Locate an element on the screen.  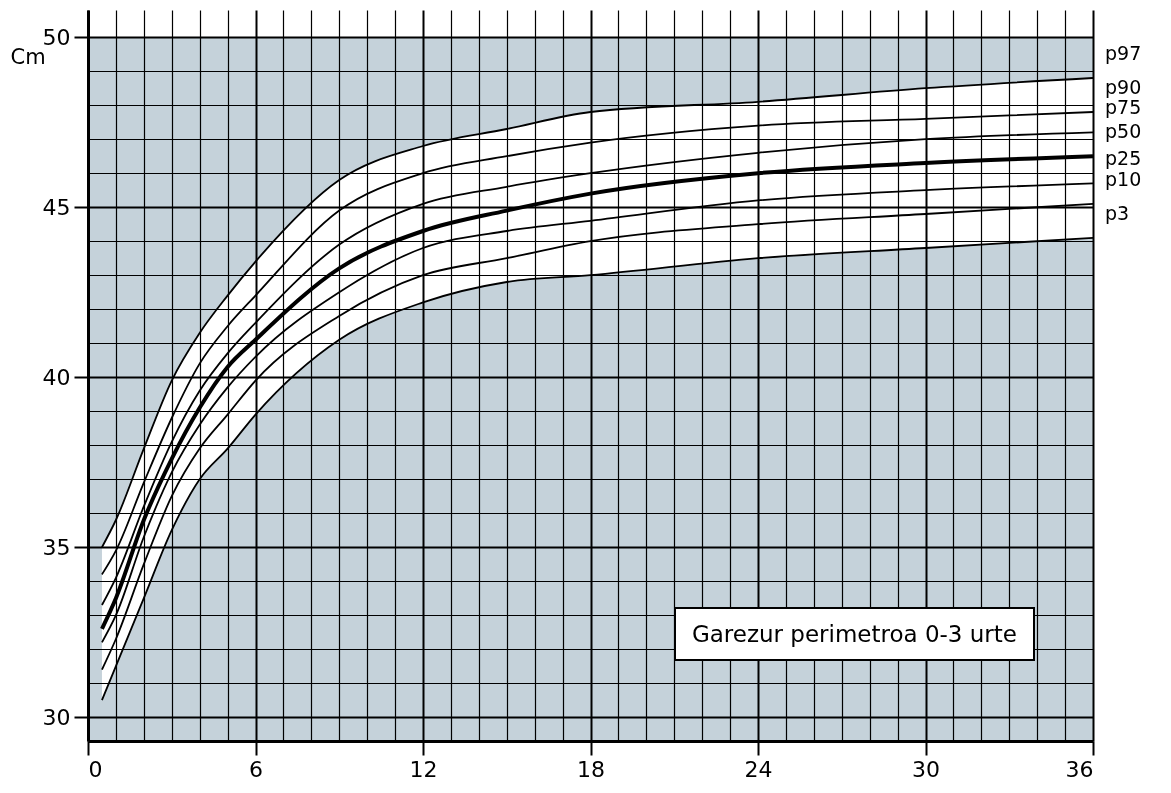
y-tick-label: 35 is located at coordinates (56, 547).